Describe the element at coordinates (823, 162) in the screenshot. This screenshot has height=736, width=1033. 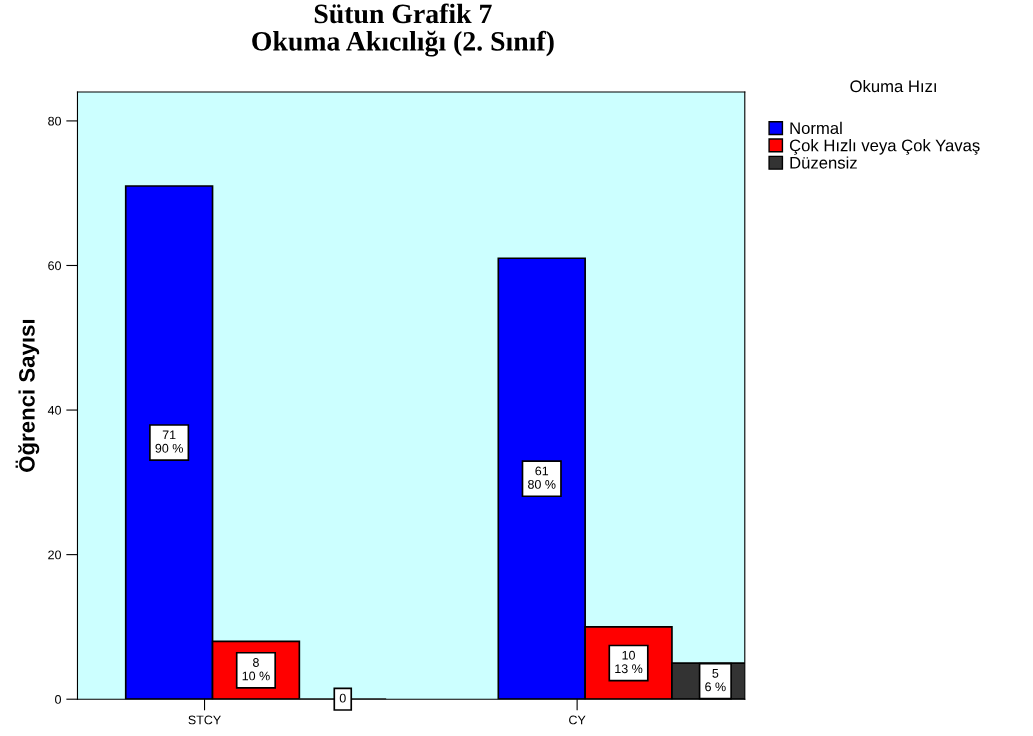
I see `legend-label: Düzensiz` at that location.